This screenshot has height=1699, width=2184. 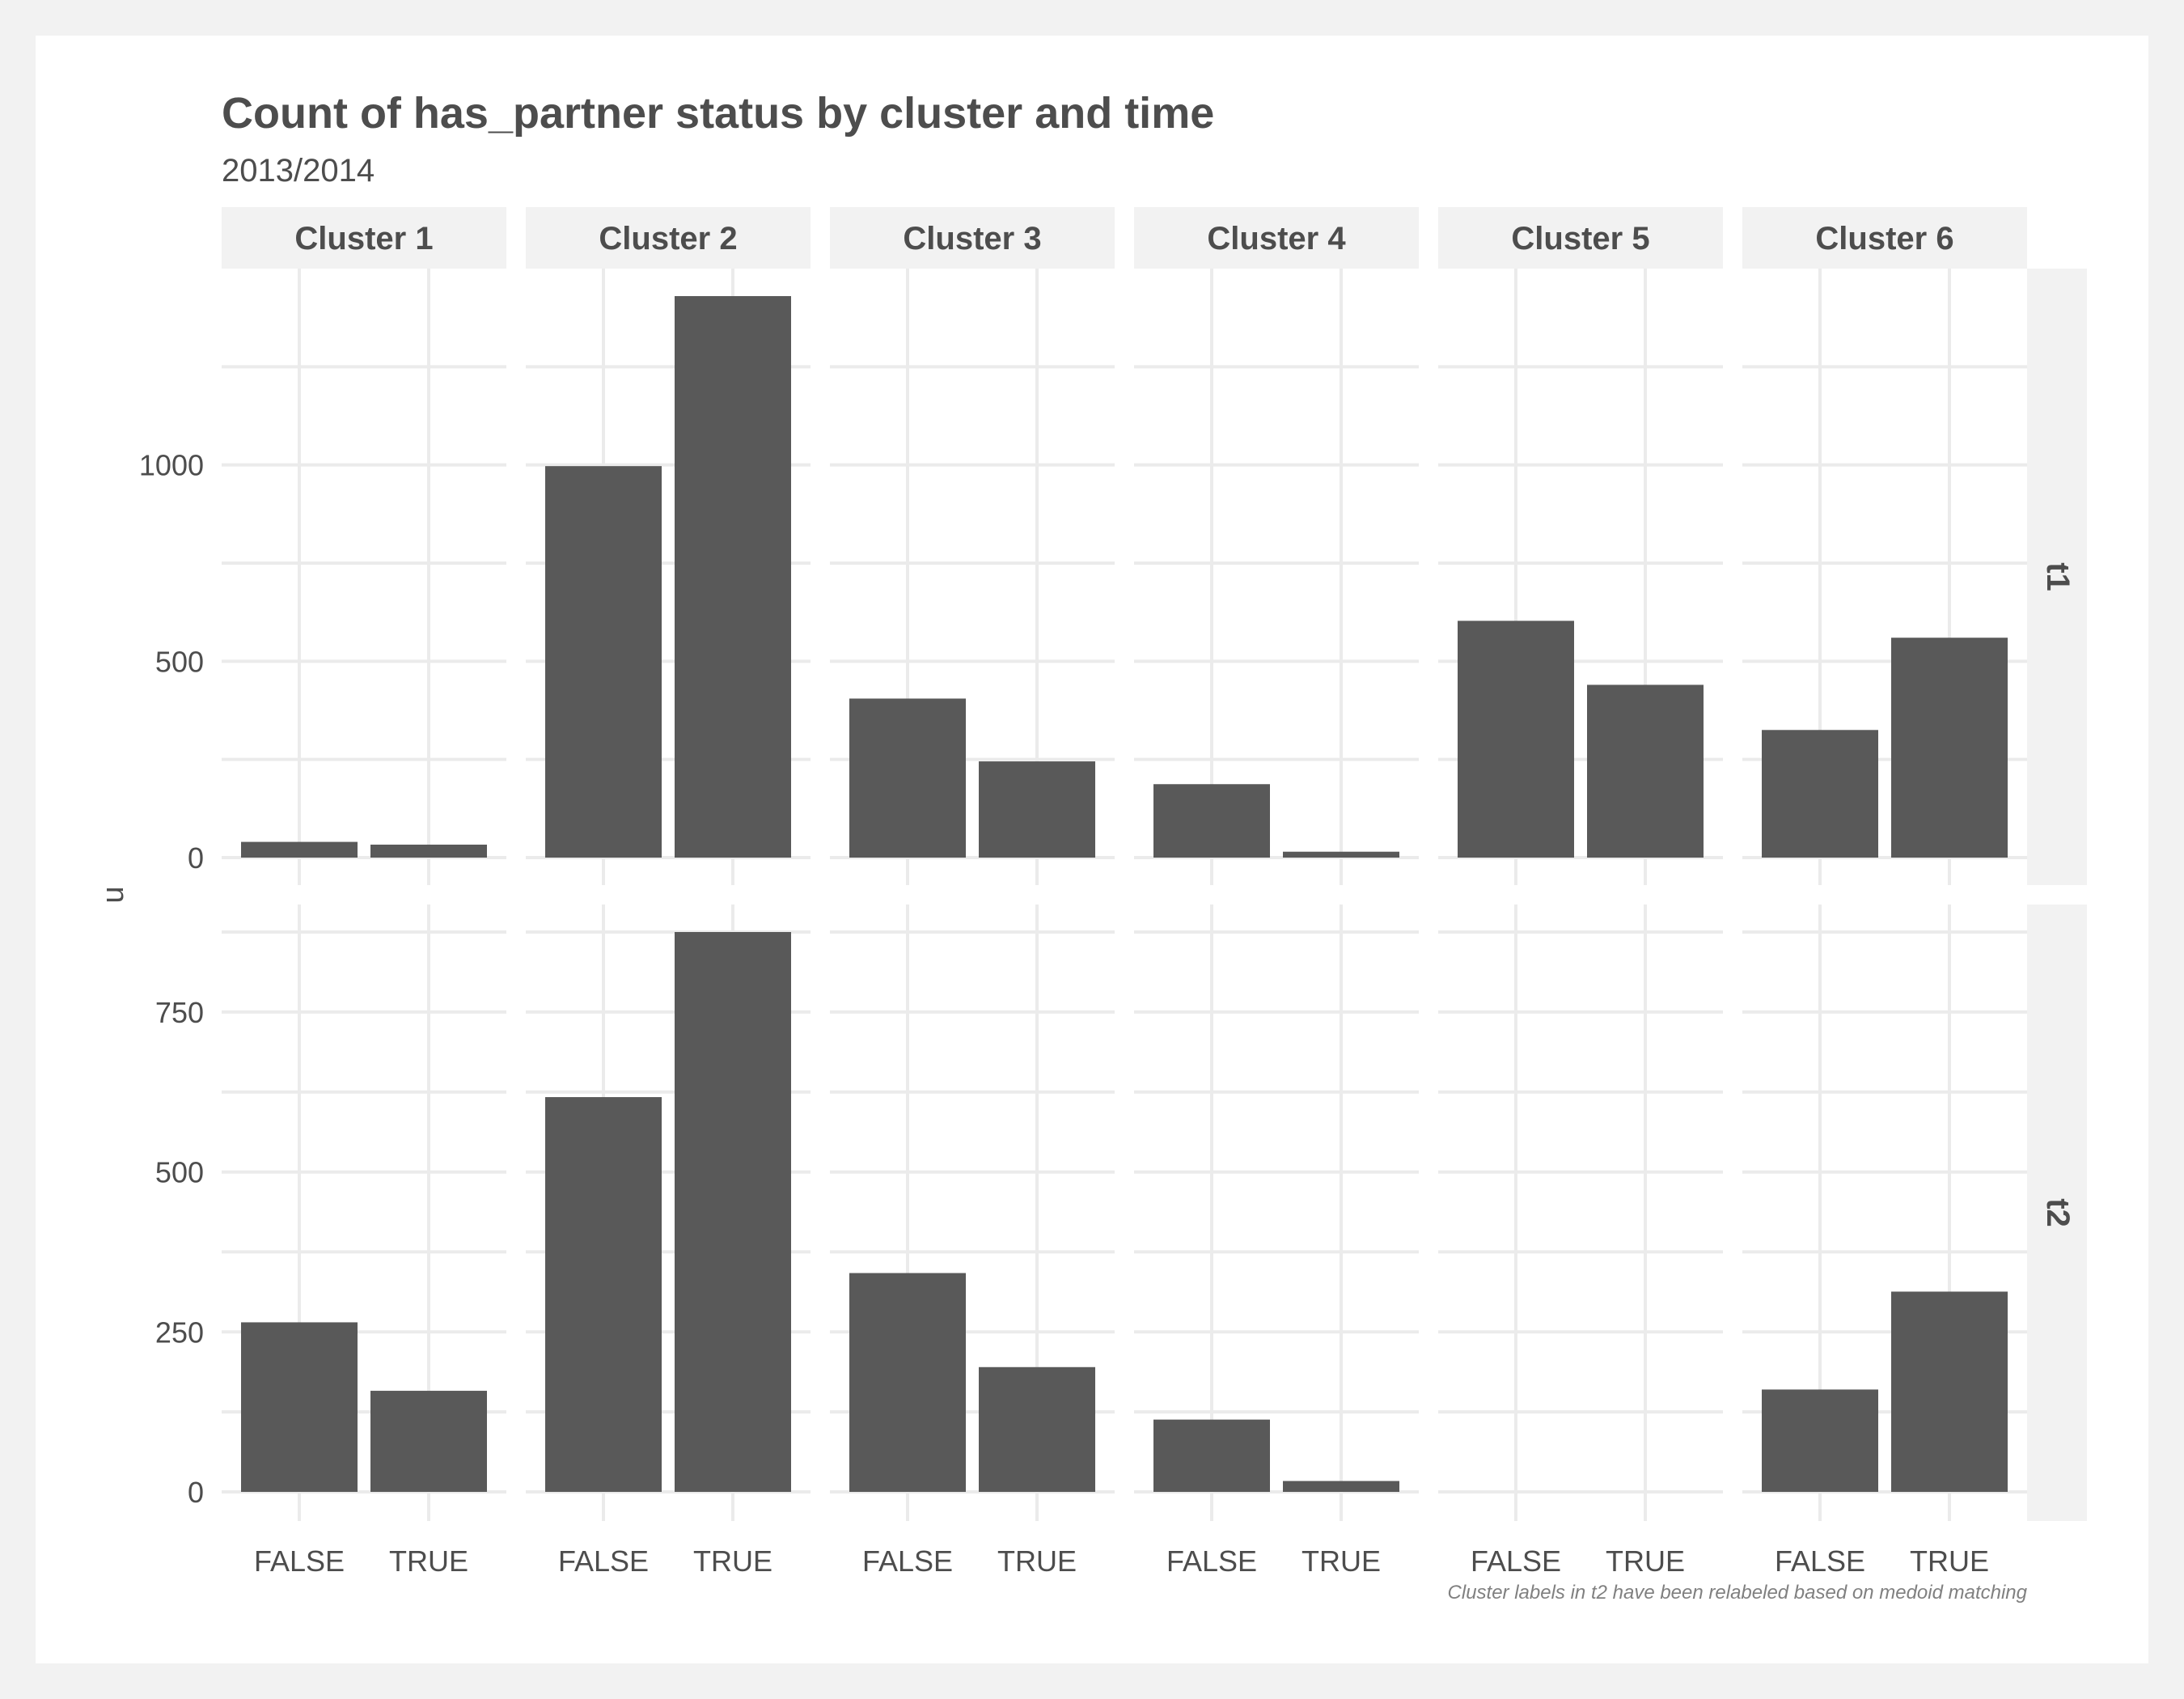 What do you see at coordinates (299, 849) in the screenshot?
I see `bar-t1-cluster-1-false` at bounding box center [299, 849].